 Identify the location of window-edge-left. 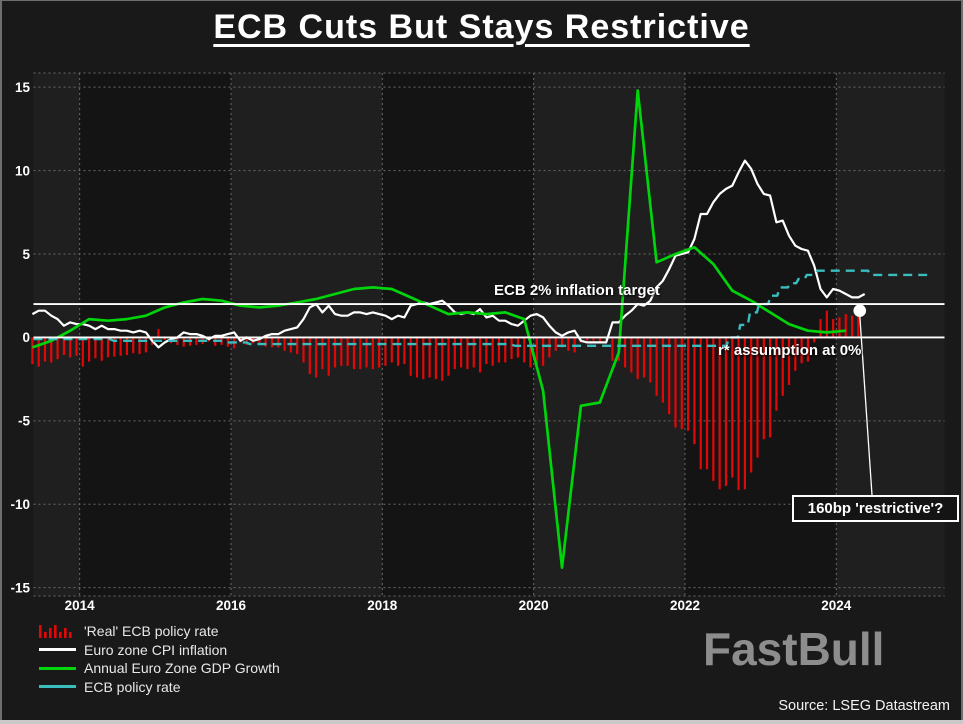
(1, 362).